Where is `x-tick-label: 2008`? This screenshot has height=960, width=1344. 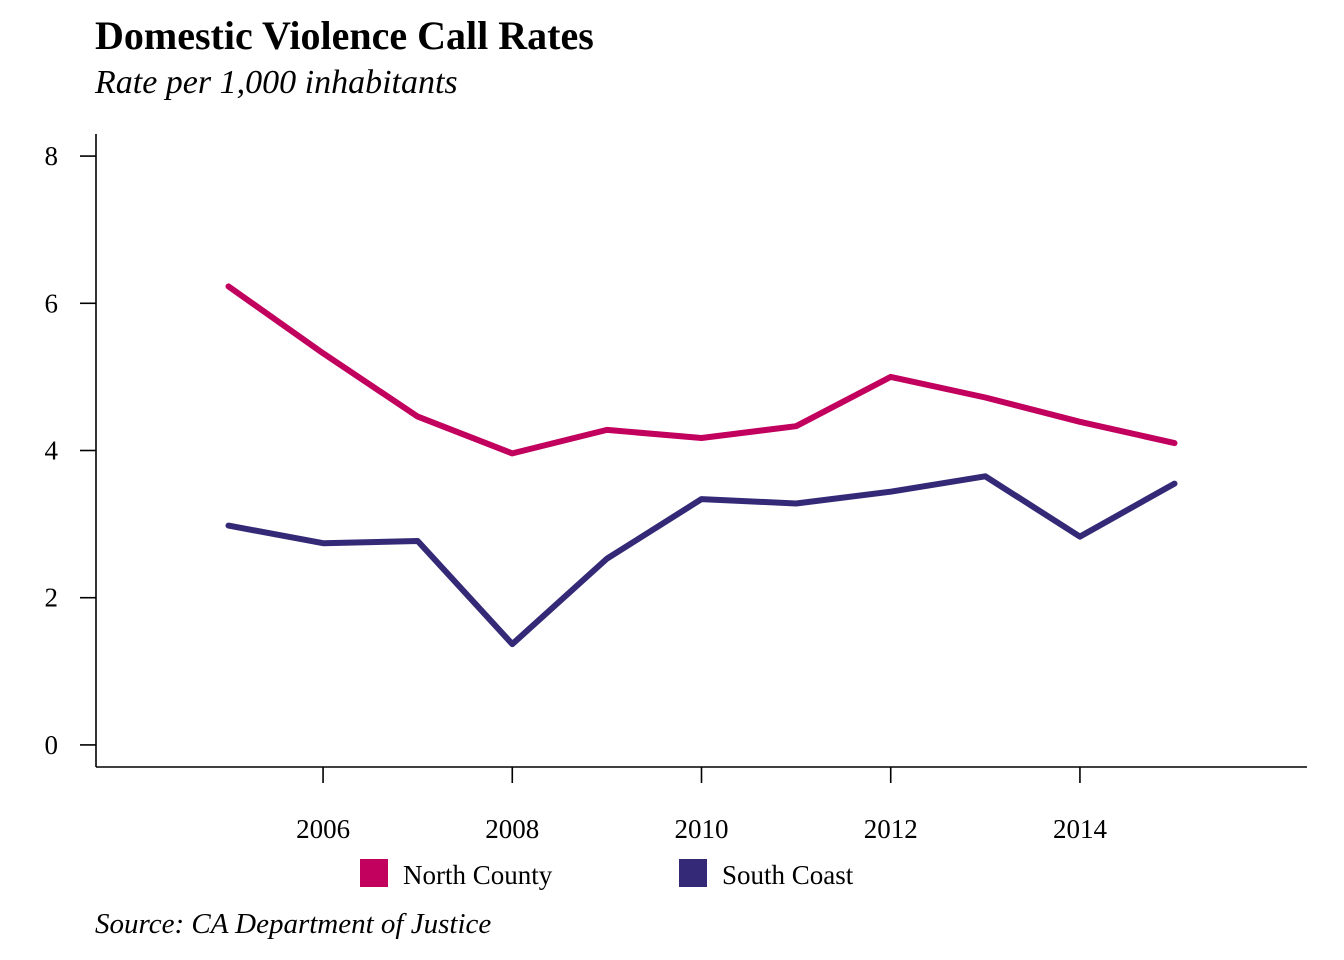 x-tick-label: 2008 is located at coordinates (512, 829).